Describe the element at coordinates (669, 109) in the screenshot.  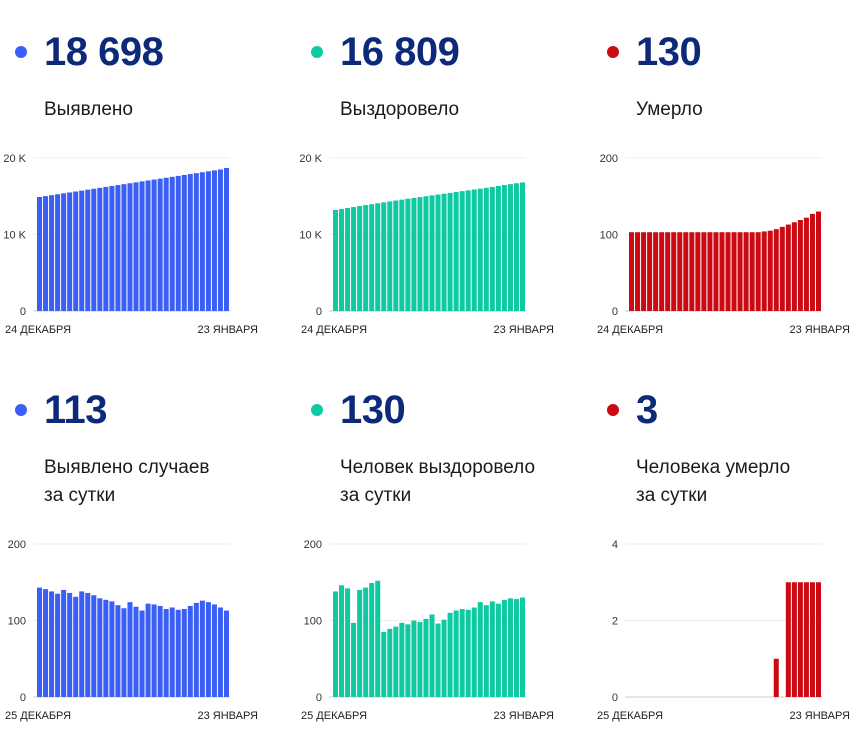
I see `label-line: Умерло` at that location.